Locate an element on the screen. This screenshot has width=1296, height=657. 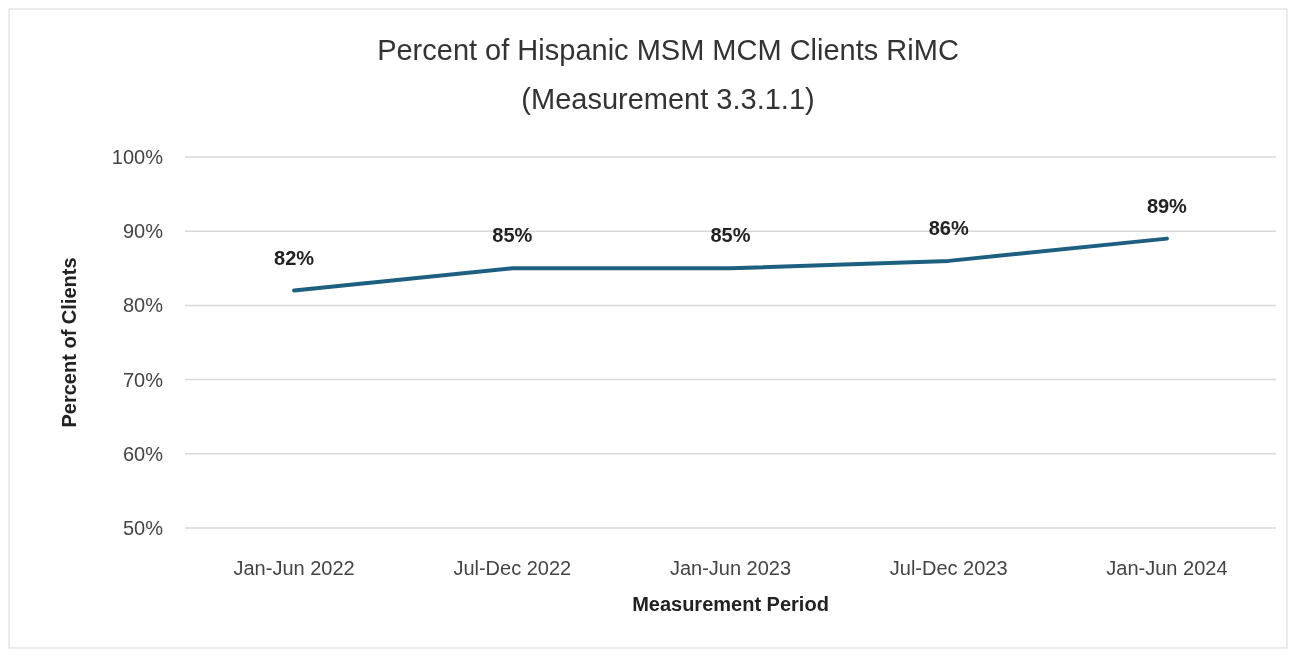
y-axis-title: Percent of Clients is located at coordinates (69, 342).